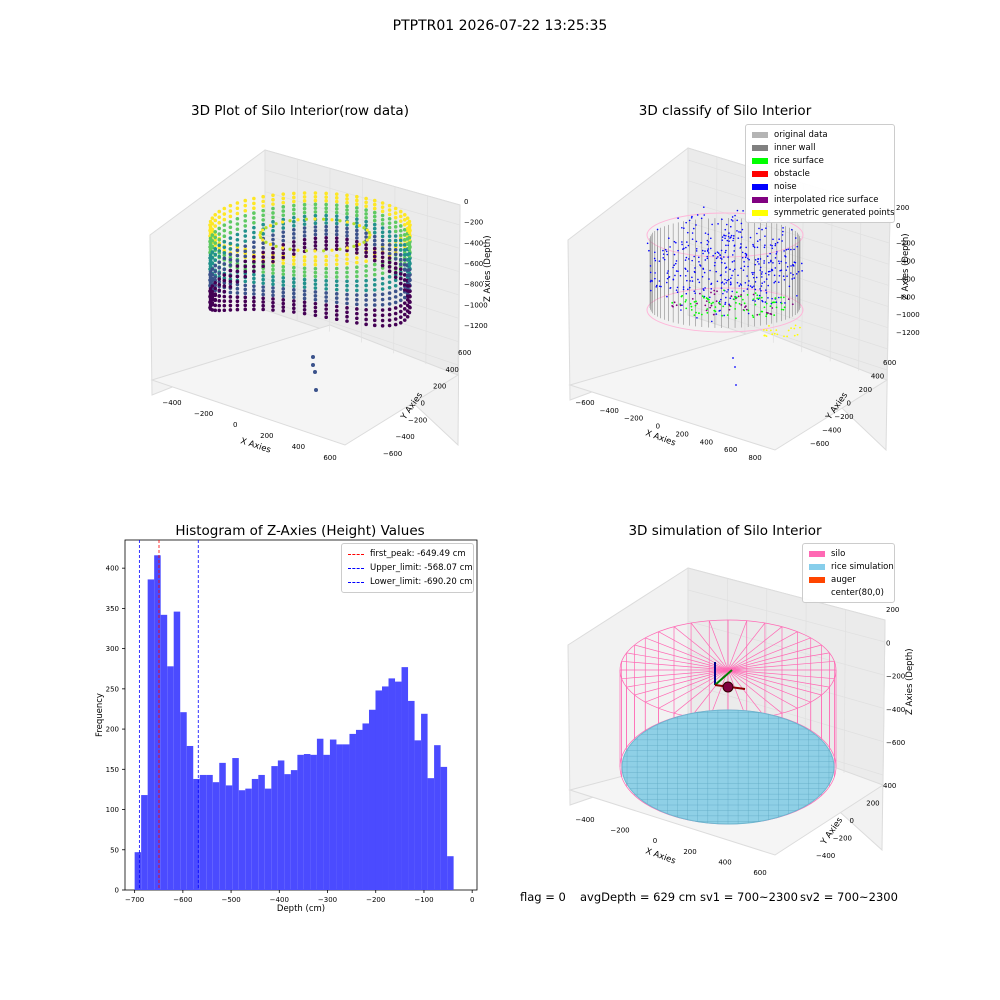 The width and height of the screenshot is (1000, 1000). I want to click on legend-swatch, so click(760, 212).